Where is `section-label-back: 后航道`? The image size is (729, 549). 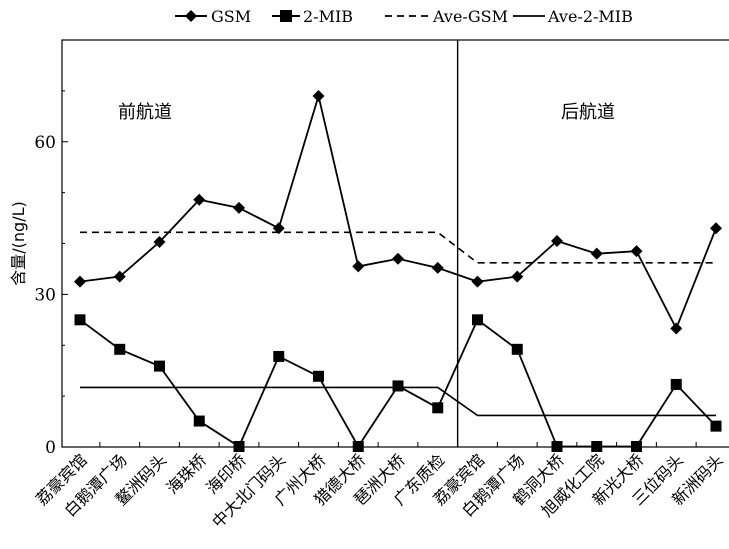
section-label-back: 后航道 is located at coordinates (588, 112).